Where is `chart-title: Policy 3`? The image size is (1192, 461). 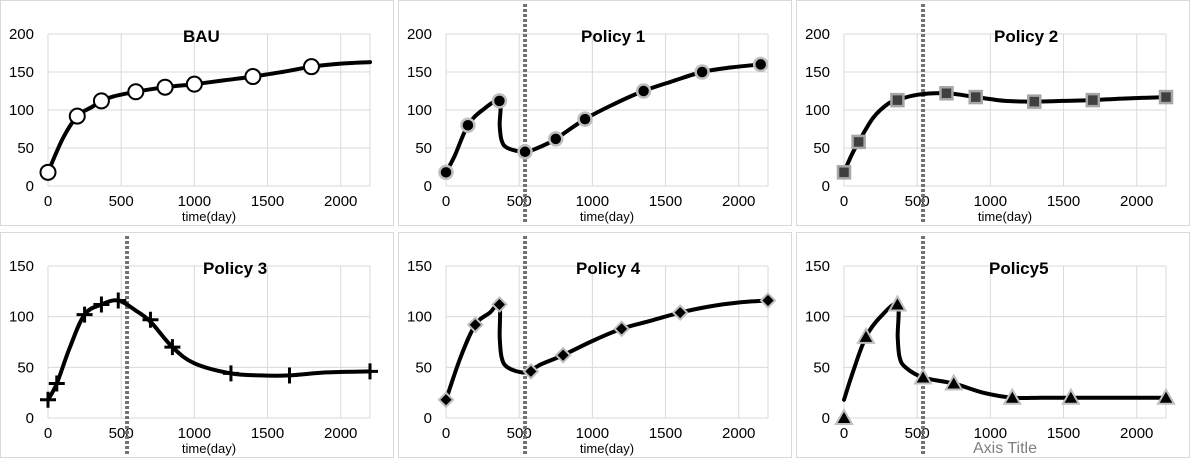
chart-title: Policy 3 is located at coordinates (235, 268).